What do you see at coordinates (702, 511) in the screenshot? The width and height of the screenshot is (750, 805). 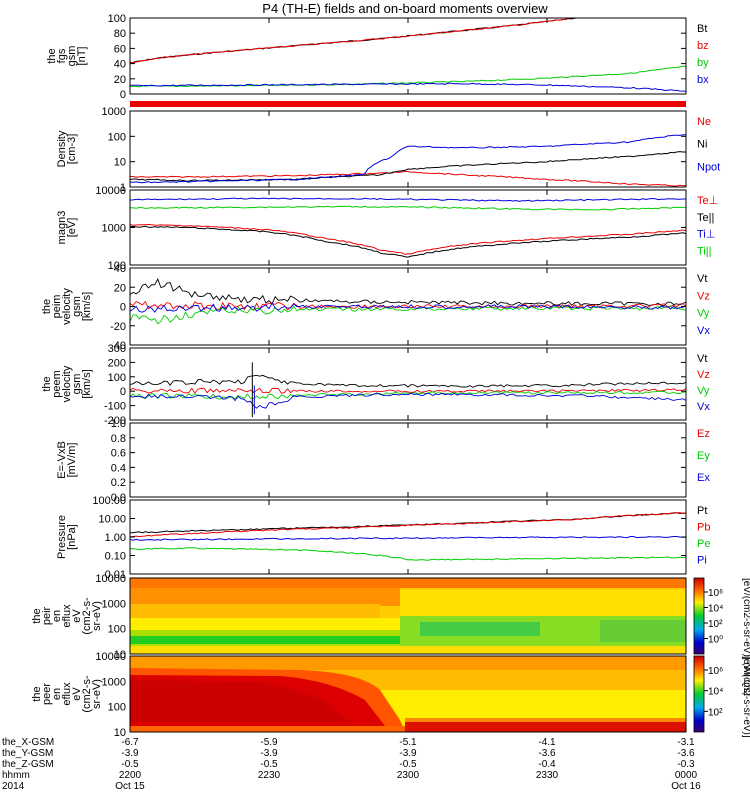 I see `legend-entry: Pt` at bounding box center [702, 511].